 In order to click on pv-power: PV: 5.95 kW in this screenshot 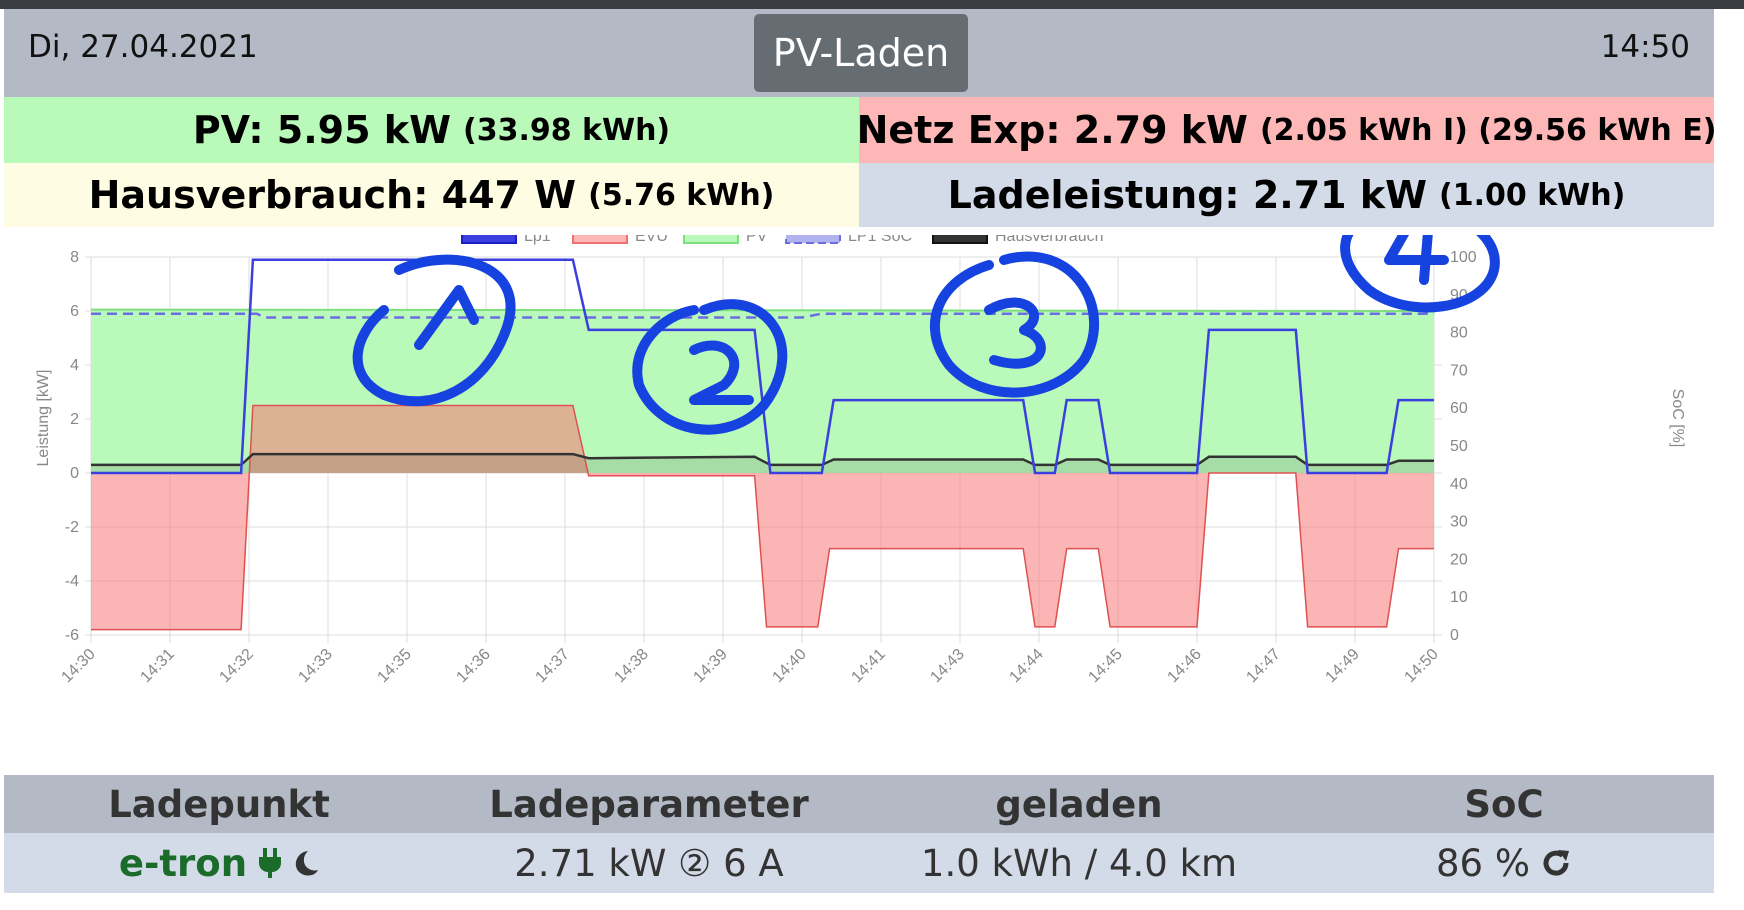, I will do `click(321, 130)`.